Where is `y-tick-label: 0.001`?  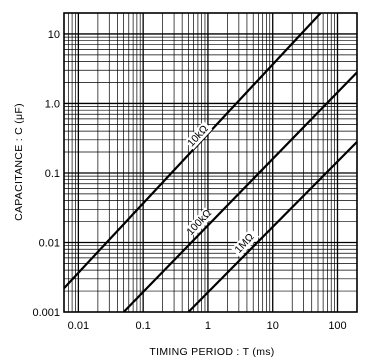
y-tick-label: 0.001 is located at coordinates (46, 313).